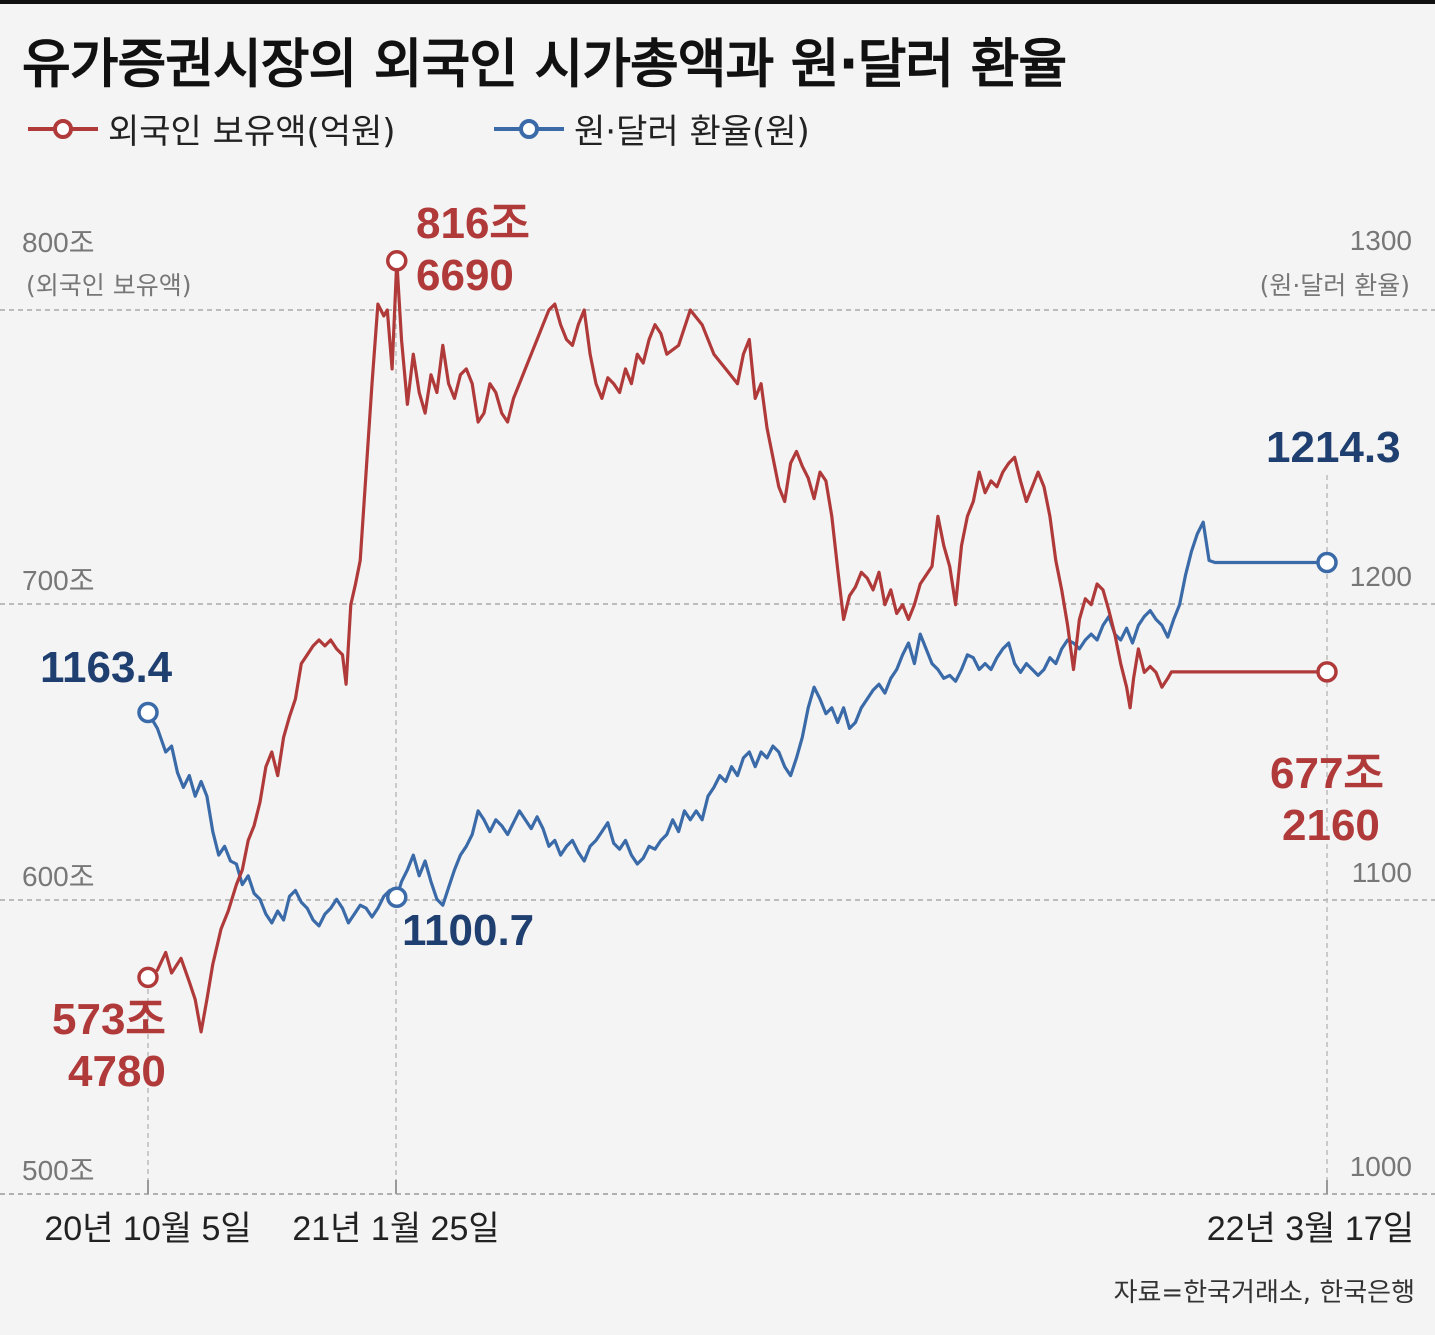 The height and width of the screenshot is (1335, 1435). I want to click on foreign-peak-label-2: 6690, so click(465, 275).